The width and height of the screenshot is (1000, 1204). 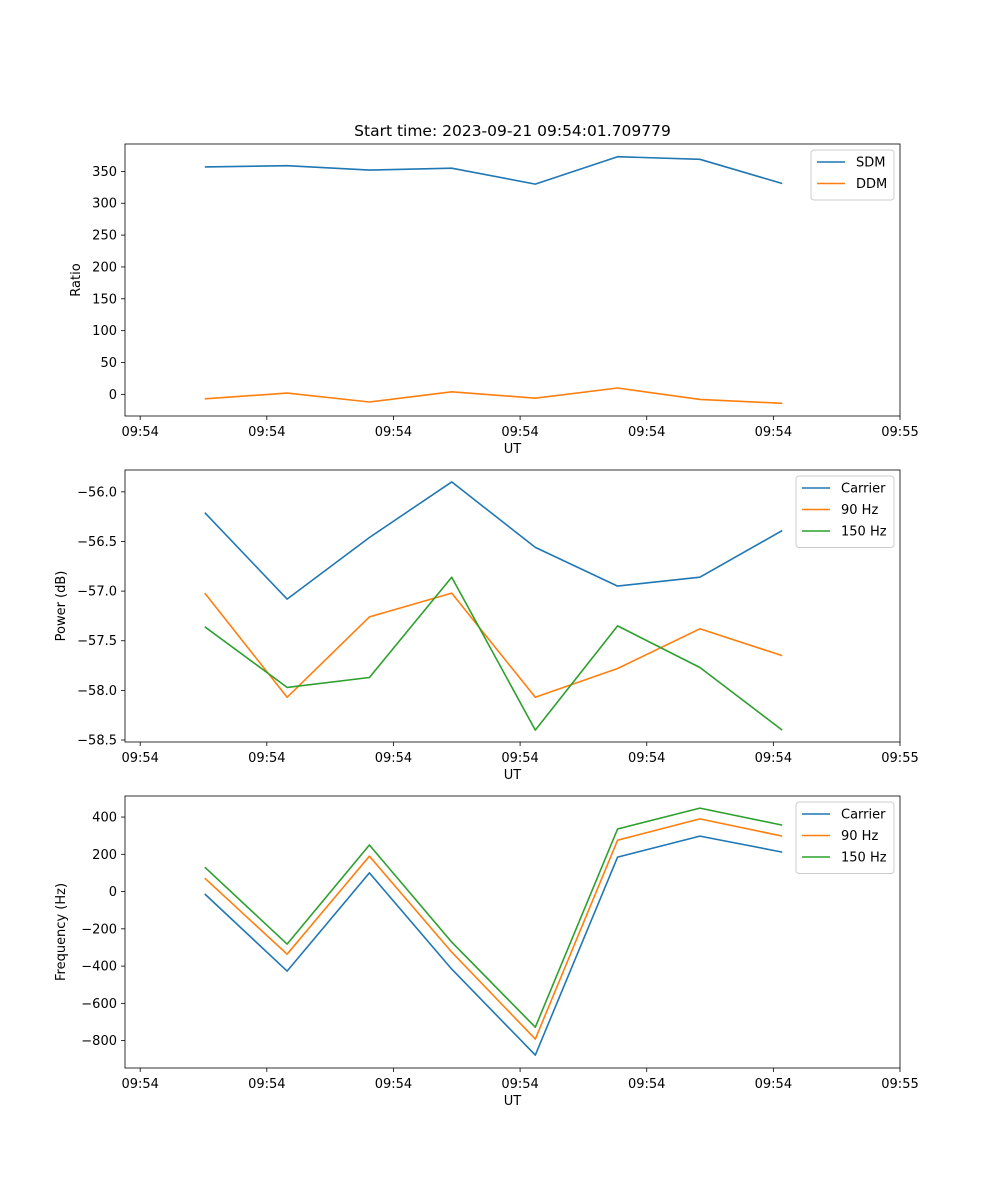 What do you see at coordinates (104, 299) in the screenshot?
I see `y-tick-label: 150` at bounding box center [104, 299].